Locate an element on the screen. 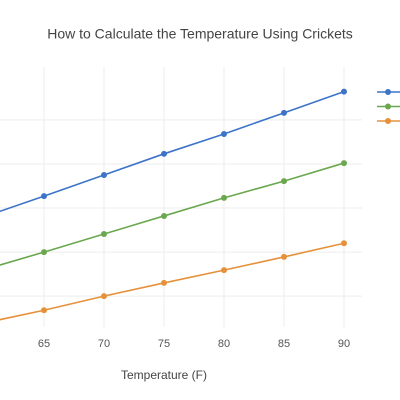 Image resolution: width=400 pixels, height=400 pixels. x-tick-label: 90 is located at coordinates (344, 344).